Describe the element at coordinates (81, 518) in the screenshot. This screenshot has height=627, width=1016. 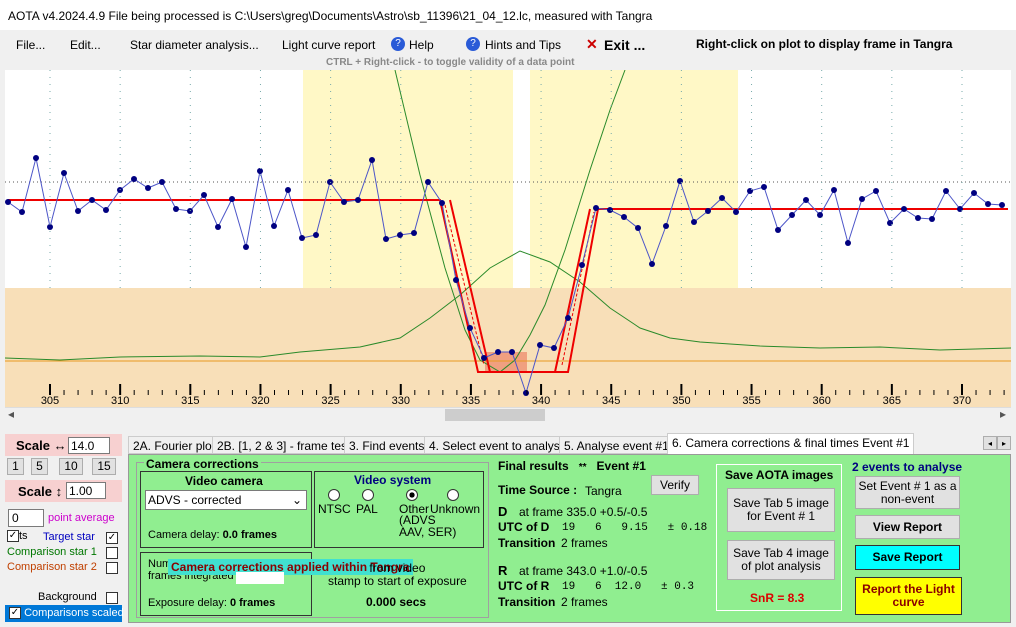
I see `average-label: point average` at that location.